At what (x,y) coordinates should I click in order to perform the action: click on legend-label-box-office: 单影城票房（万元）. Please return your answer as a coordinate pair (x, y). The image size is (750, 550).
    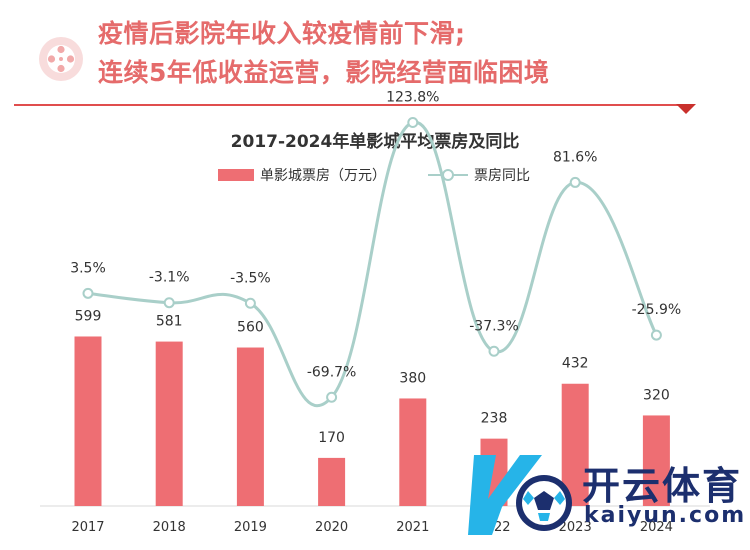
    Looking at the image, I should click on (323, 176).